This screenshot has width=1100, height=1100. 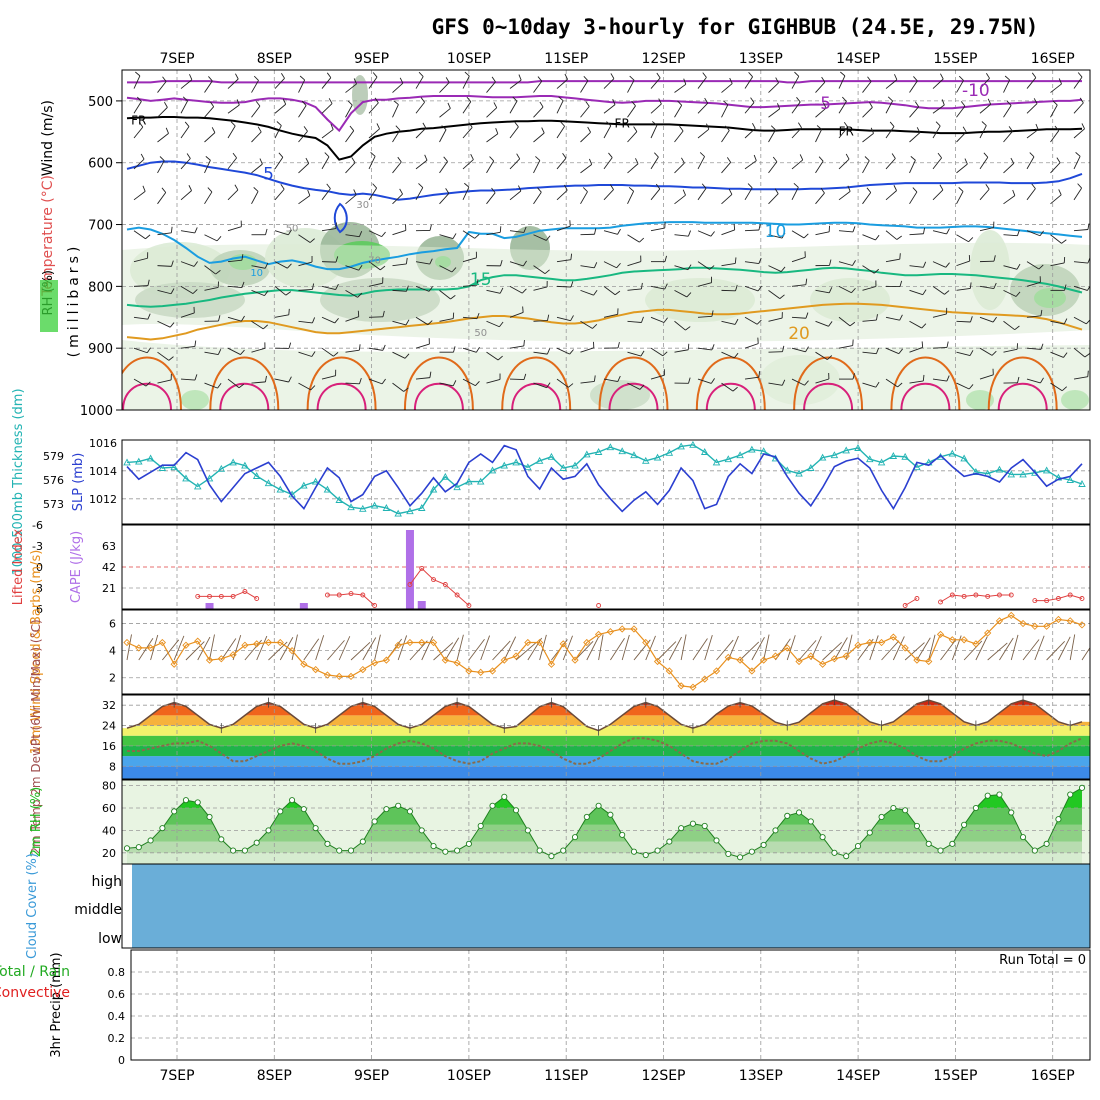 What do you see at coordinates (100, 226) in the screenshot?
I see `y-tick-pressure: 700` at bounding box center [100, 226].